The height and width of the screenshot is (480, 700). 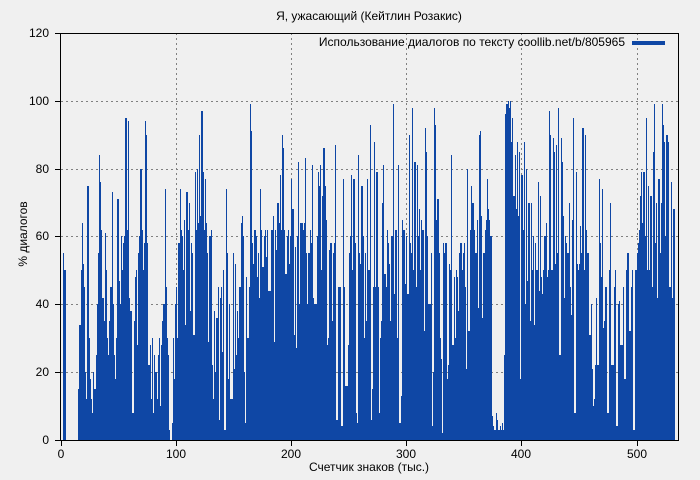 I want to click on svg-text: 60, so click(x=43, y=236).